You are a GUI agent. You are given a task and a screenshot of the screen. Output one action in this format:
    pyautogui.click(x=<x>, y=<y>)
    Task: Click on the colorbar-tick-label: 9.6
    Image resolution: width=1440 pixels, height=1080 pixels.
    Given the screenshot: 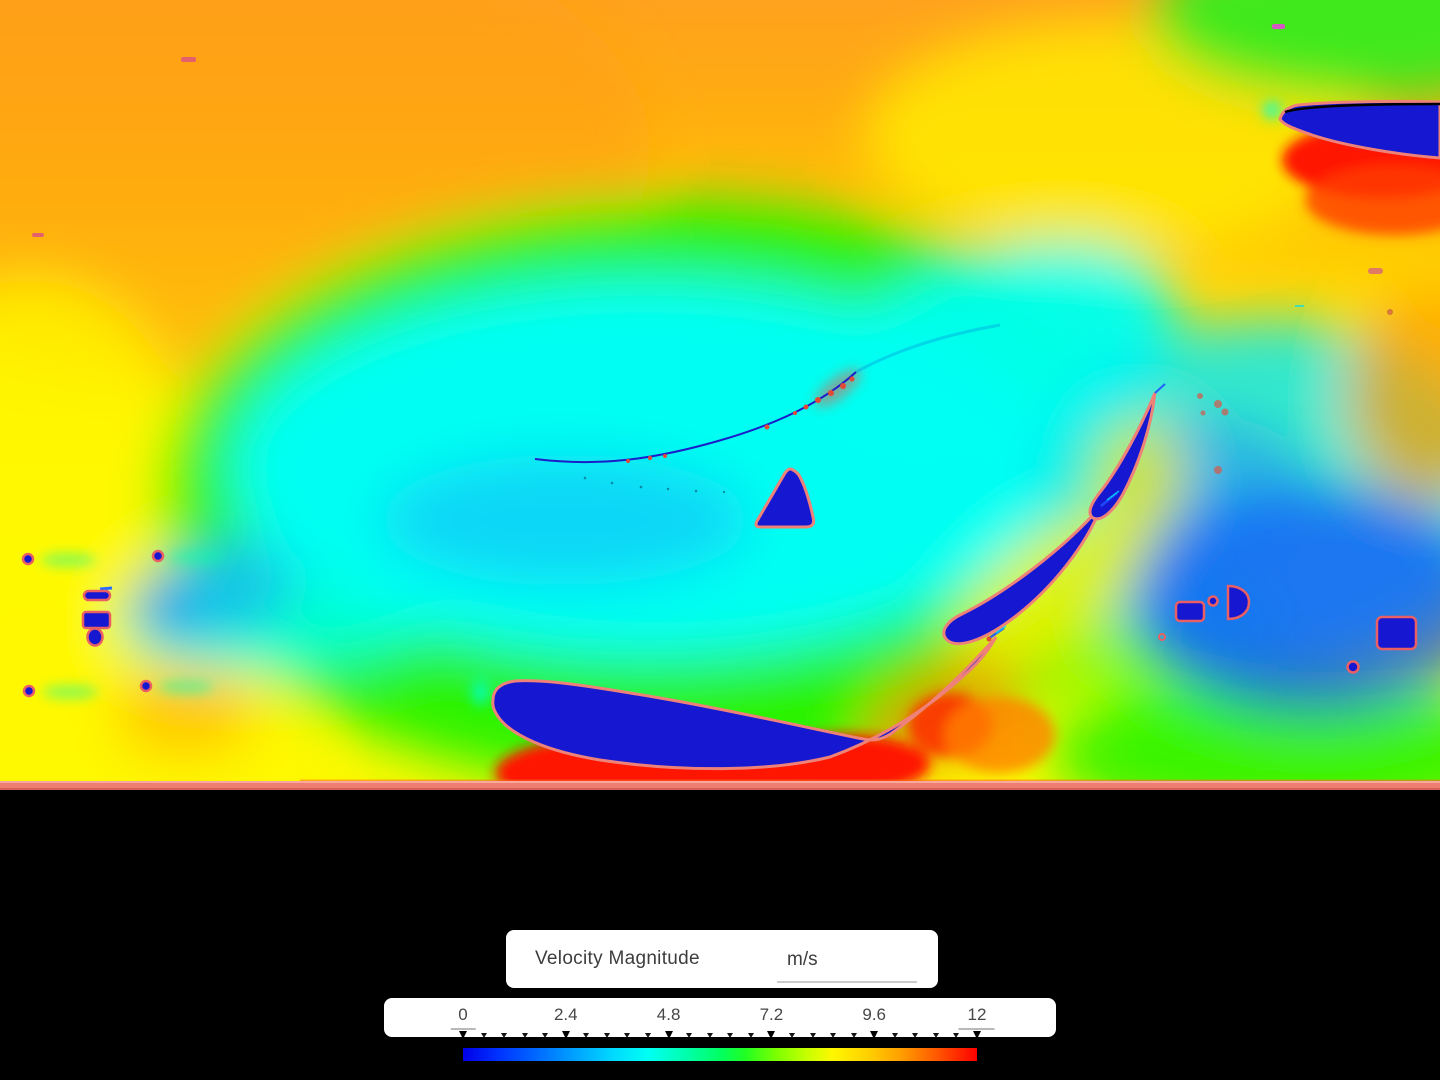 What is the action you would take?
    pyautogui.click(x=874, y=1014)
    